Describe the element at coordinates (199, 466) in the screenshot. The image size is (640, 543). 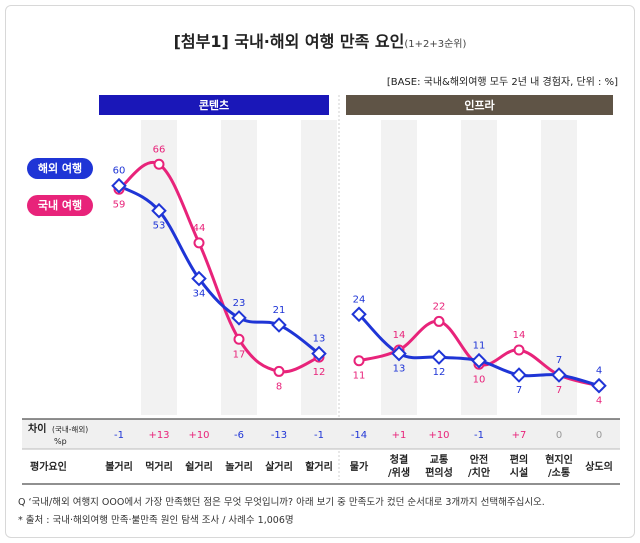
I see `category-label: 쉴거리` at that location.